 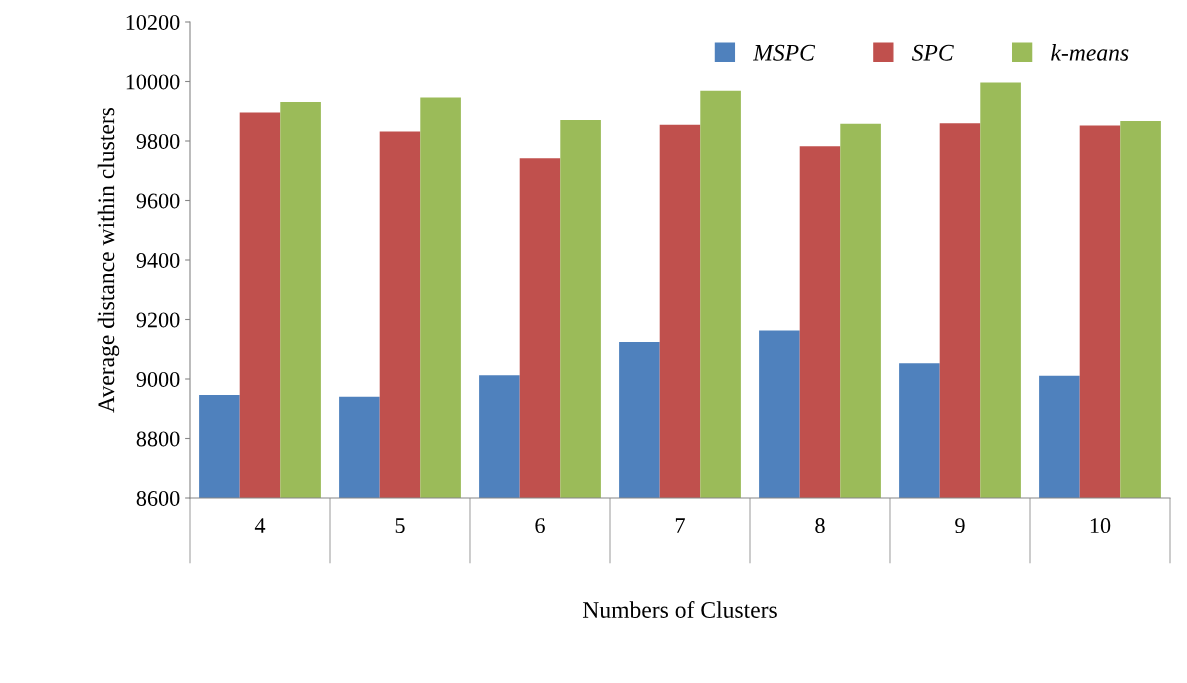 What do you see at coordinates (820, 526) in the screenshot?
I see `x-tick-label: 8` at bounding box center [820, 526].